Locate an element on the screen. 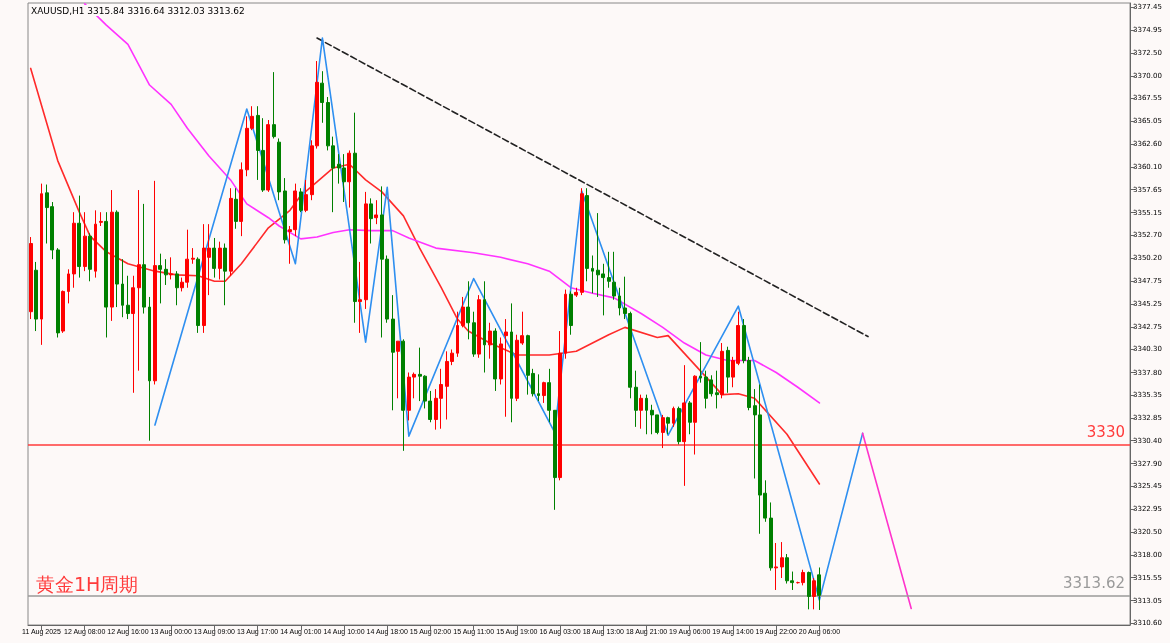 Image resolution: width=1170 pixels, height=643 pixels. ref-line-label: 3313.62 is located at coordinates (1093, 582).